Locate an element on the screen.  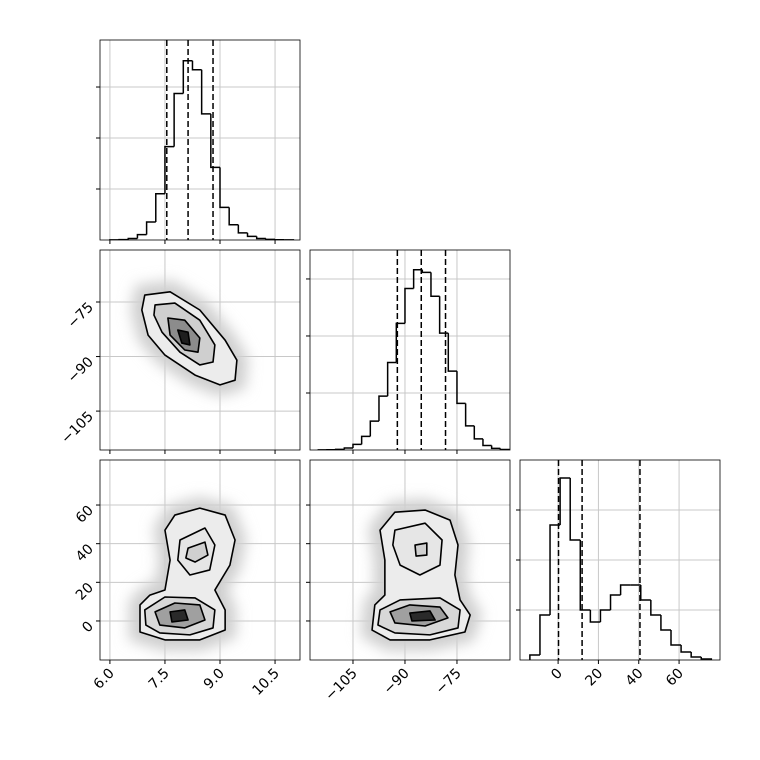
y-tick-label: −75 is located at coordinates (81, 316).